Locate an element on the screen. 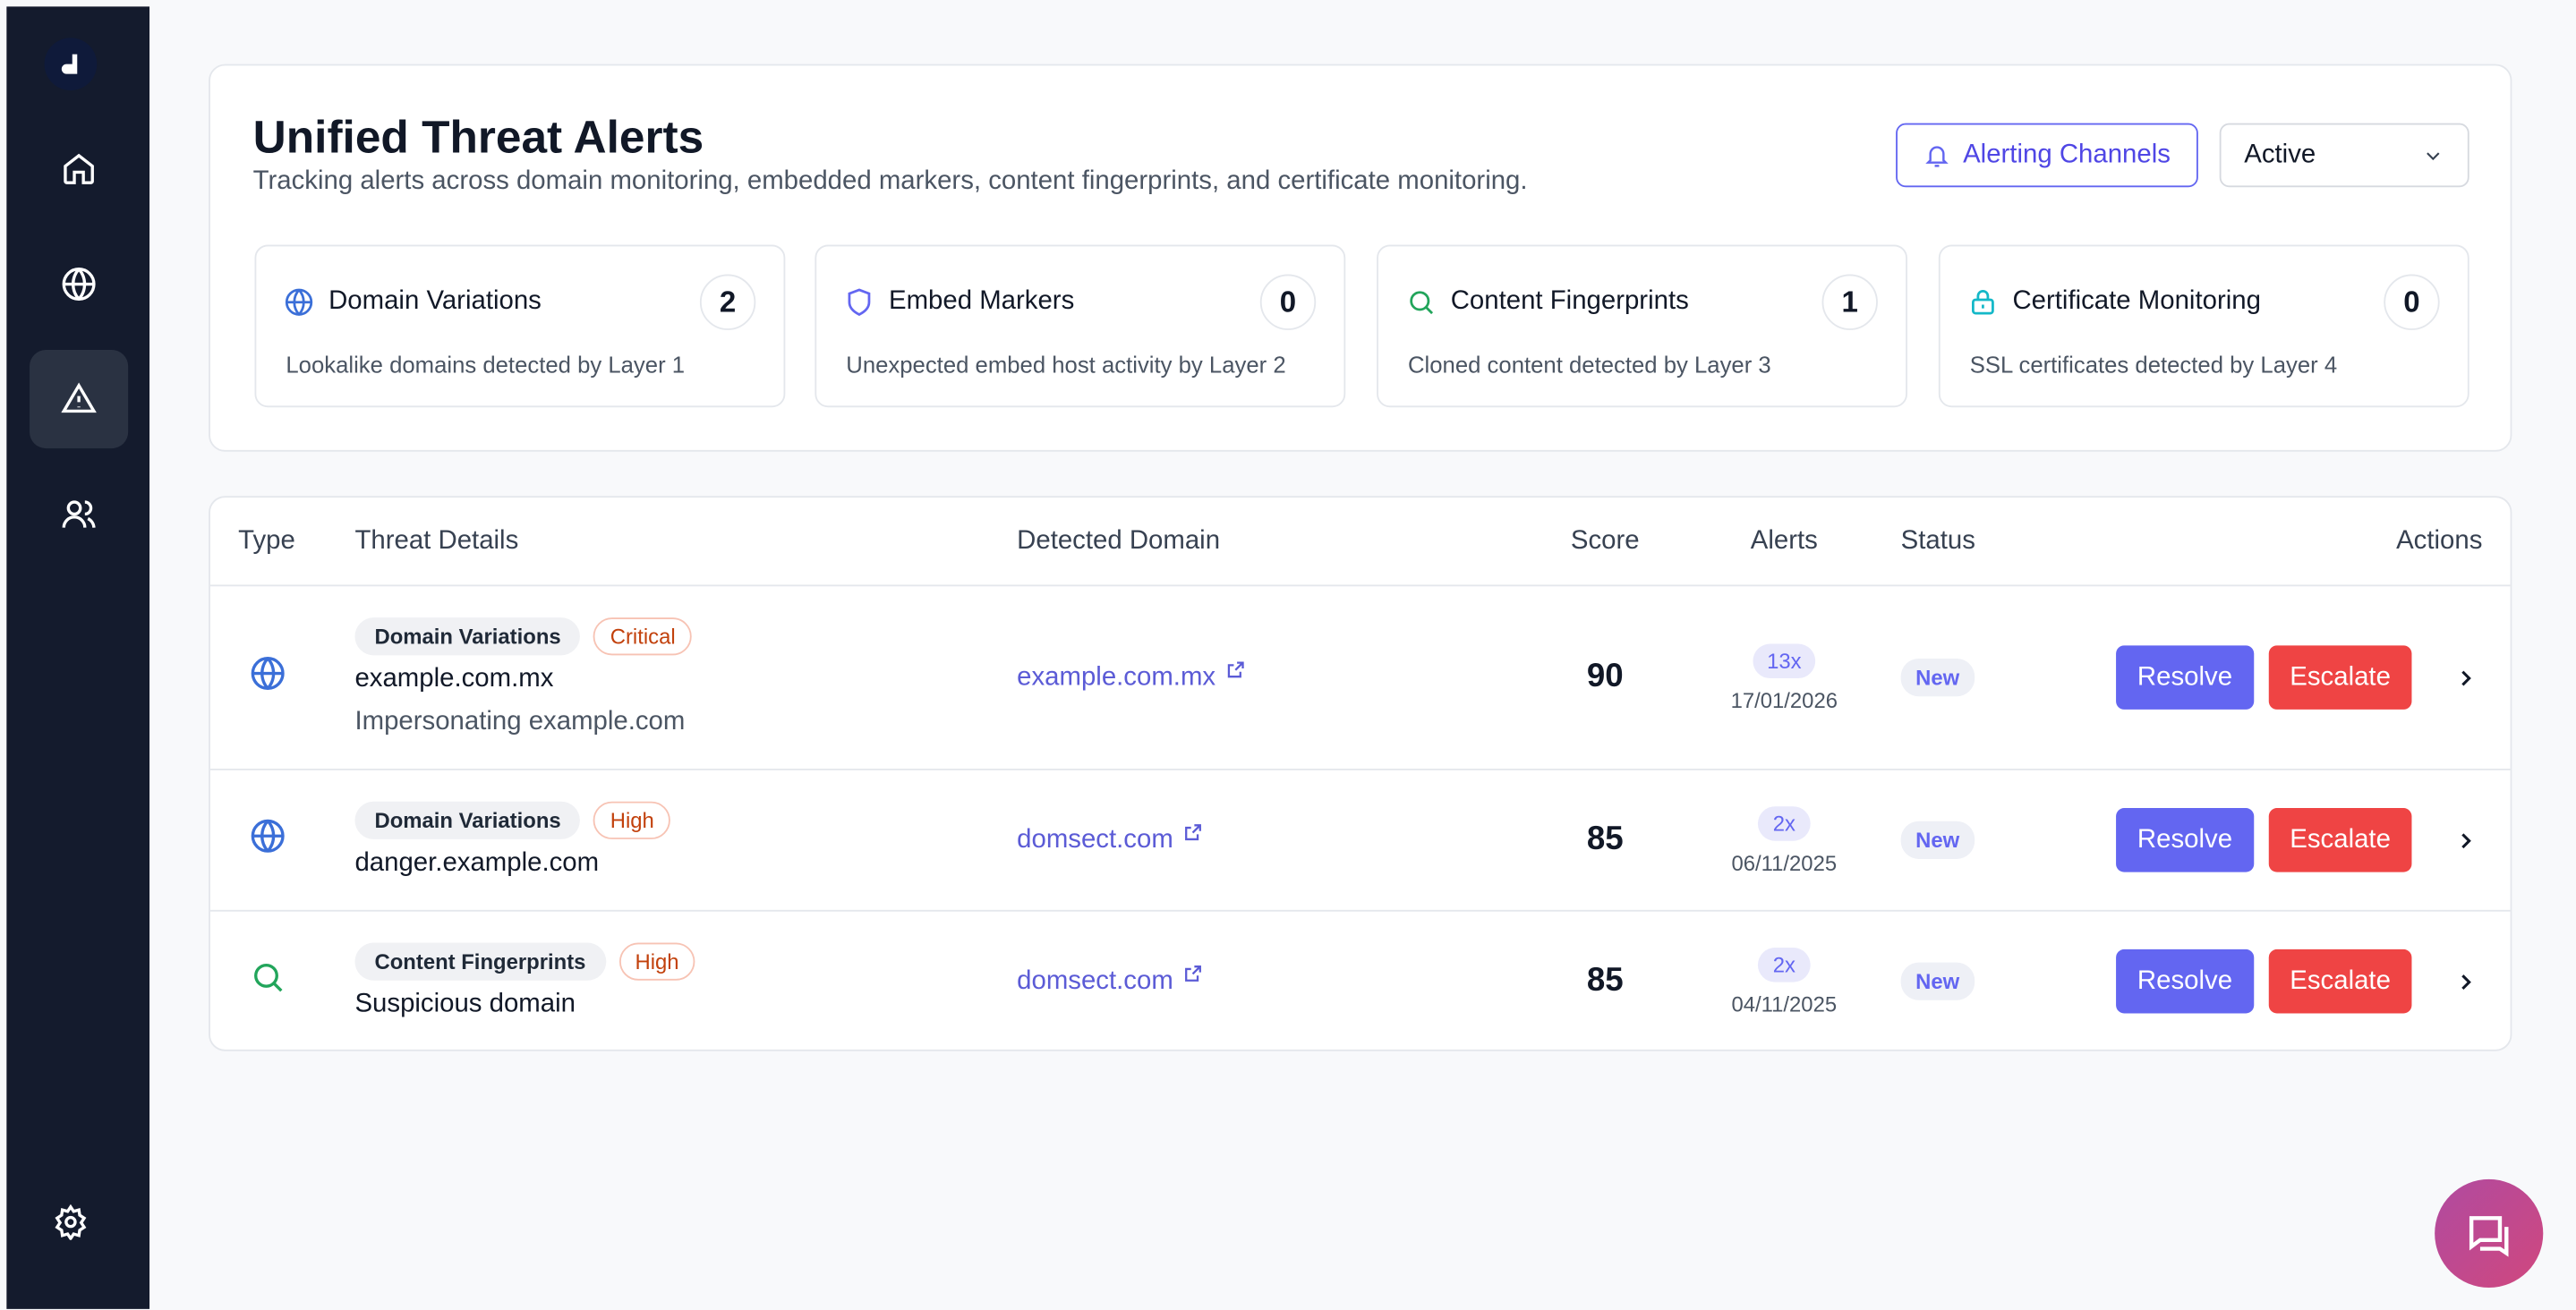  nav-settings is located at coordinates (70, 1222).